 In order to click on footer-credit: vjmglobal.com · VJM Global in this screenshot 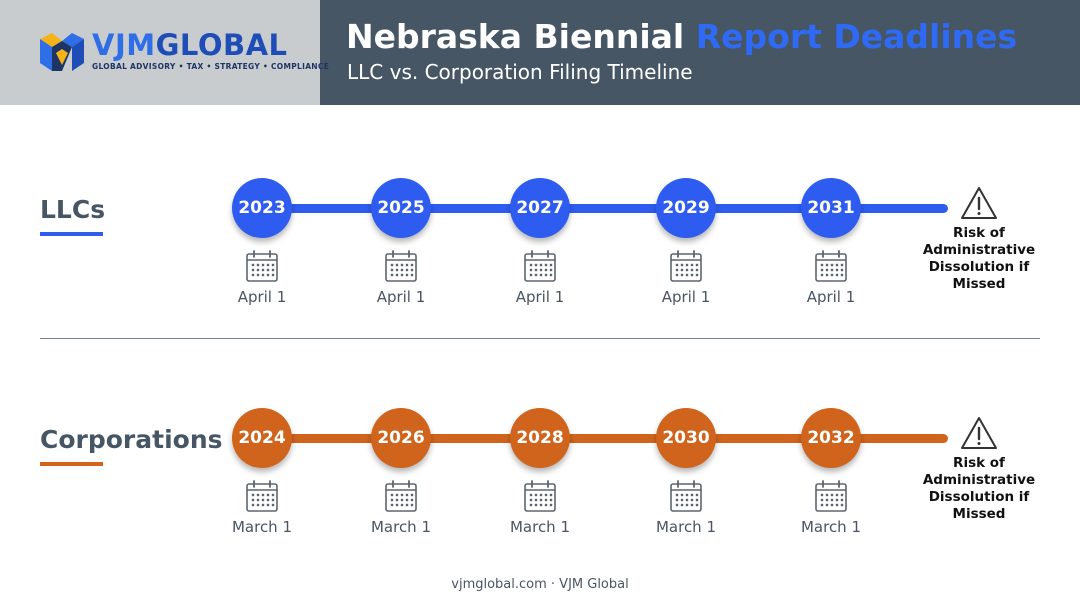, I will do `click(540, 584)`.